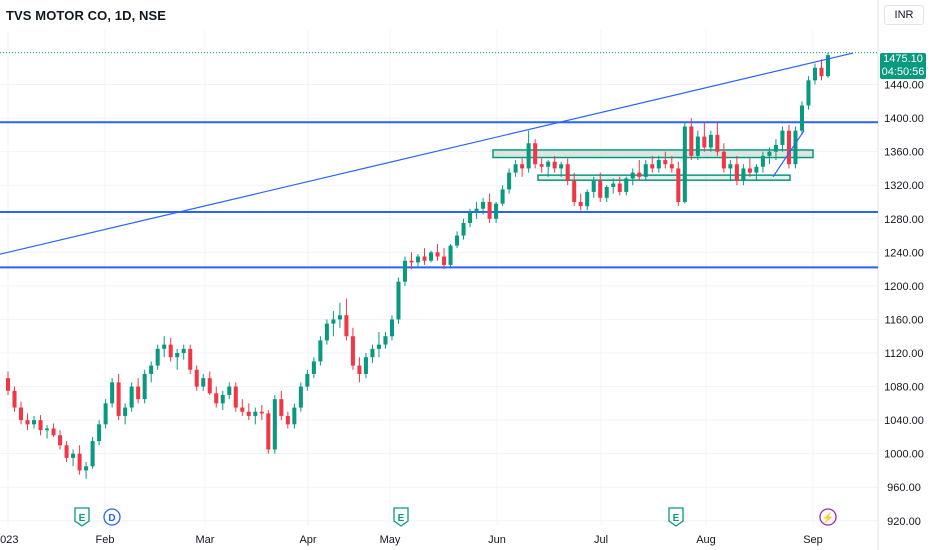 The height and width of the screenshot is (550, 932). What do you see at coordinates (904, 86) in the screenshot?
I see `price-tick-label: 1440.00` at bounding box center [904, 86].